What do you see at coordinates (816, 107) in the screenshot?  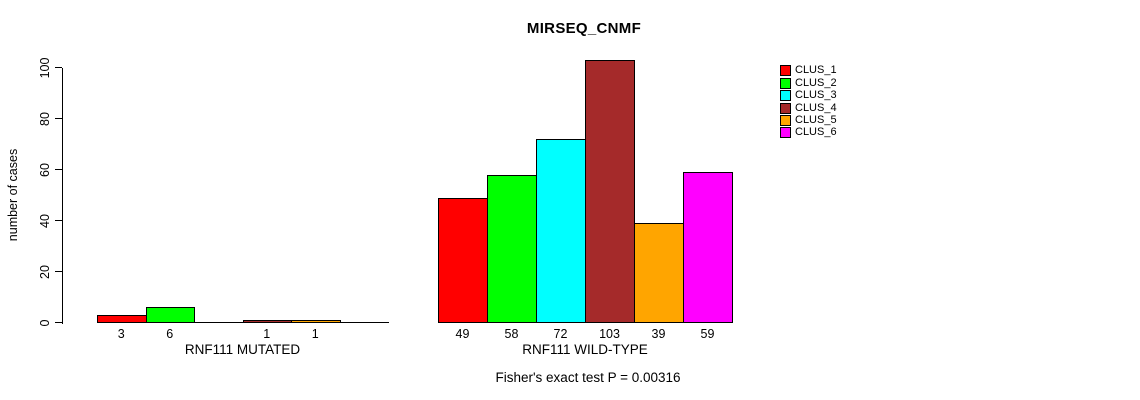 I see `legend-label: CLUS_4` at bounding box center [816, 107].